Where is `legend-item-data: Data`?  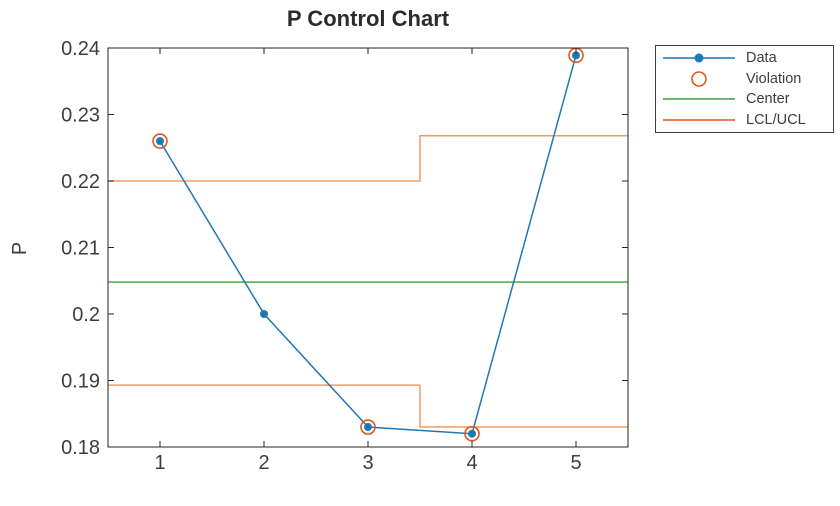 legend-item-data: Data is located at coordinates (744, 58).